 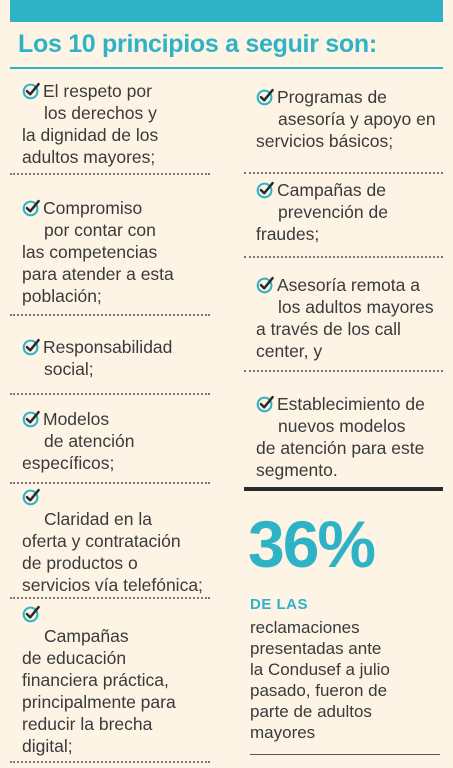 I want to click on right-principle-2: Campañas de prevención de fraudes;, so click(x=322, y=212).